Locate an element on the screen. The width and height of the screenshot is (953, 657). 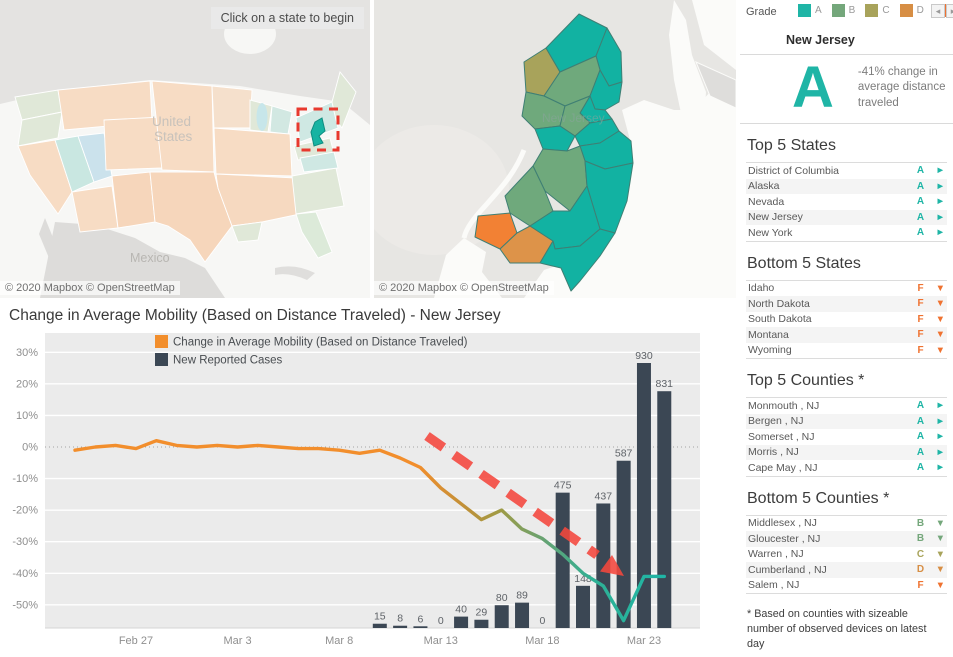
legend-label-cases: New Reported Cases is located at coordinates (228, 361).